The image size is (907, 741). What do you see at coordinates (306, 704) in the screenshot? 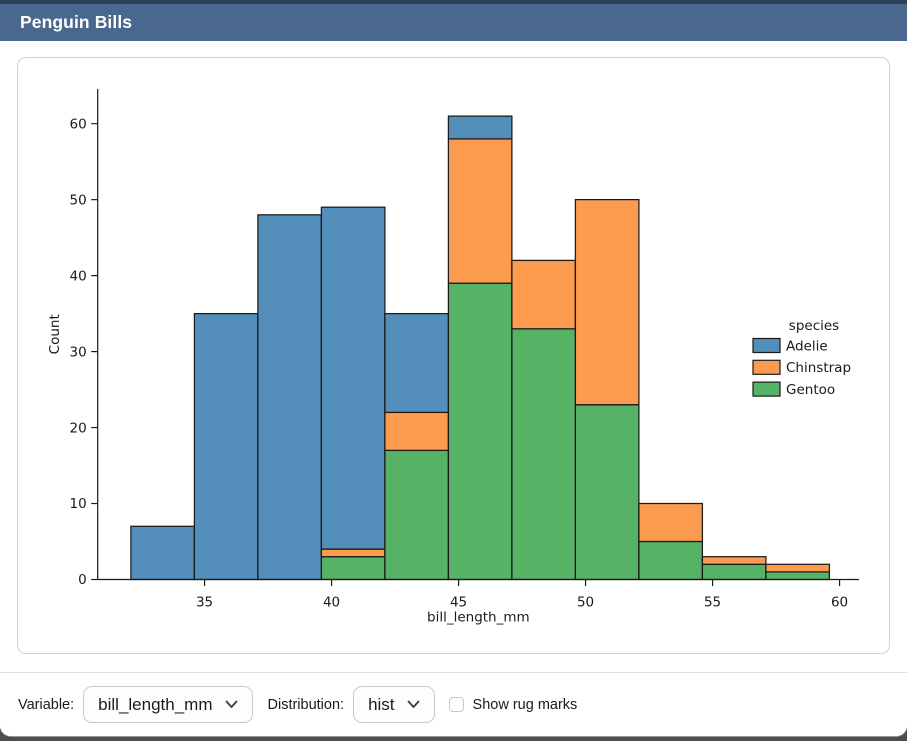
I see `distribution-label: Distribution:` at bounding box center [306, 704].